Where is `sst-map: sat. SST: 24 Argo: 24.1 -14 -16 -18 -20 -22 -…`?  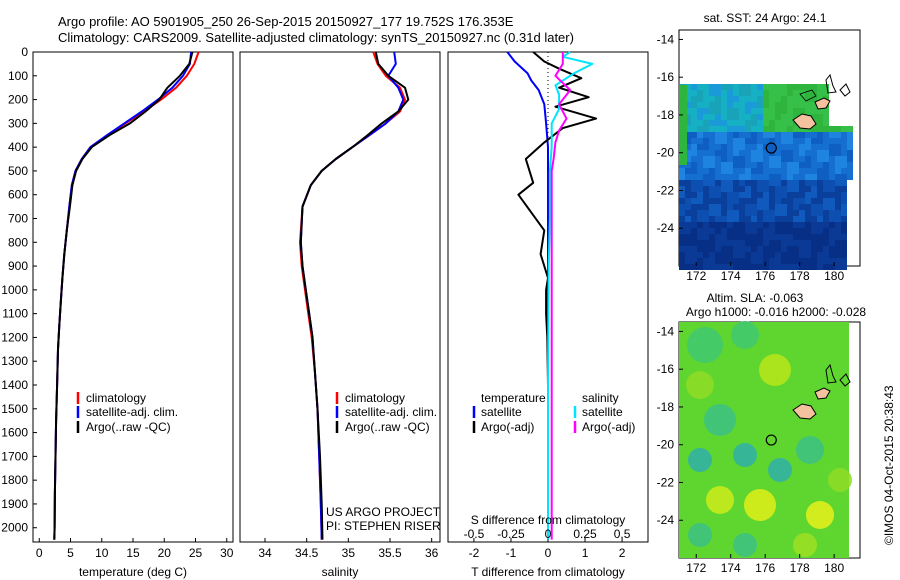
sst-map: sat. SST: 24 Argo: 24.1 -14 -16 -18 -20 -22 -… is located at coordinates (759, 147).